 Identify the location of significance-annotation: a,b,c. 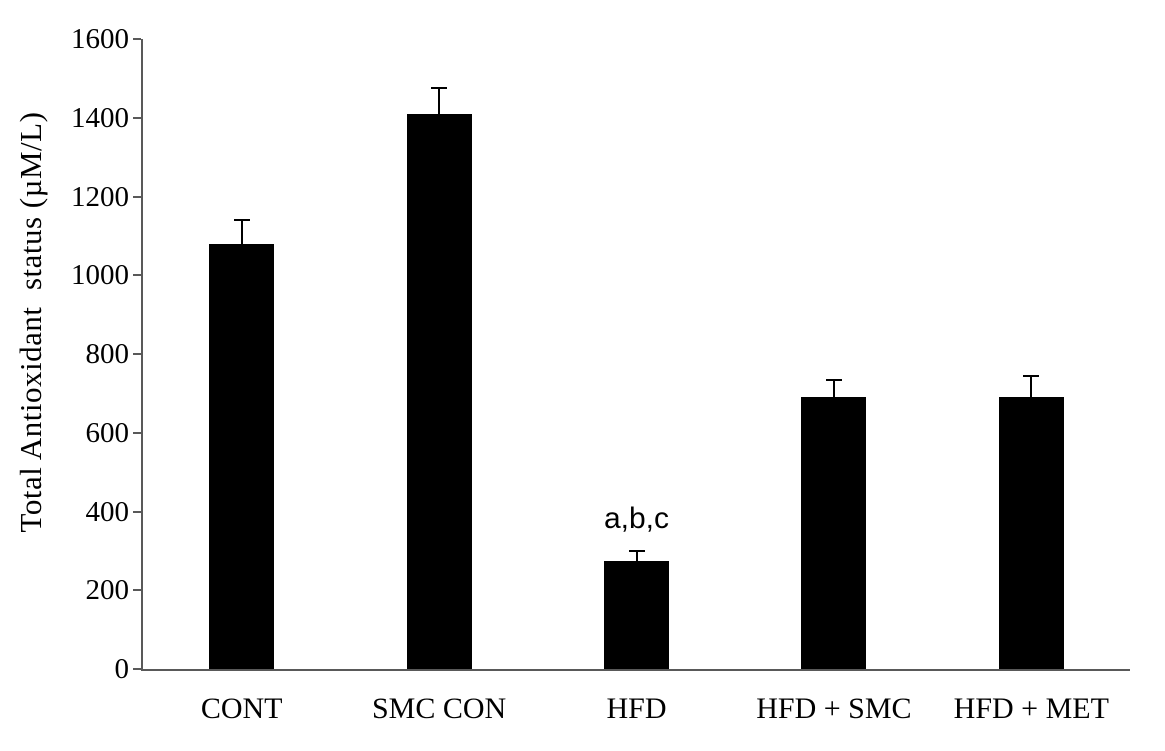
(636, 518).